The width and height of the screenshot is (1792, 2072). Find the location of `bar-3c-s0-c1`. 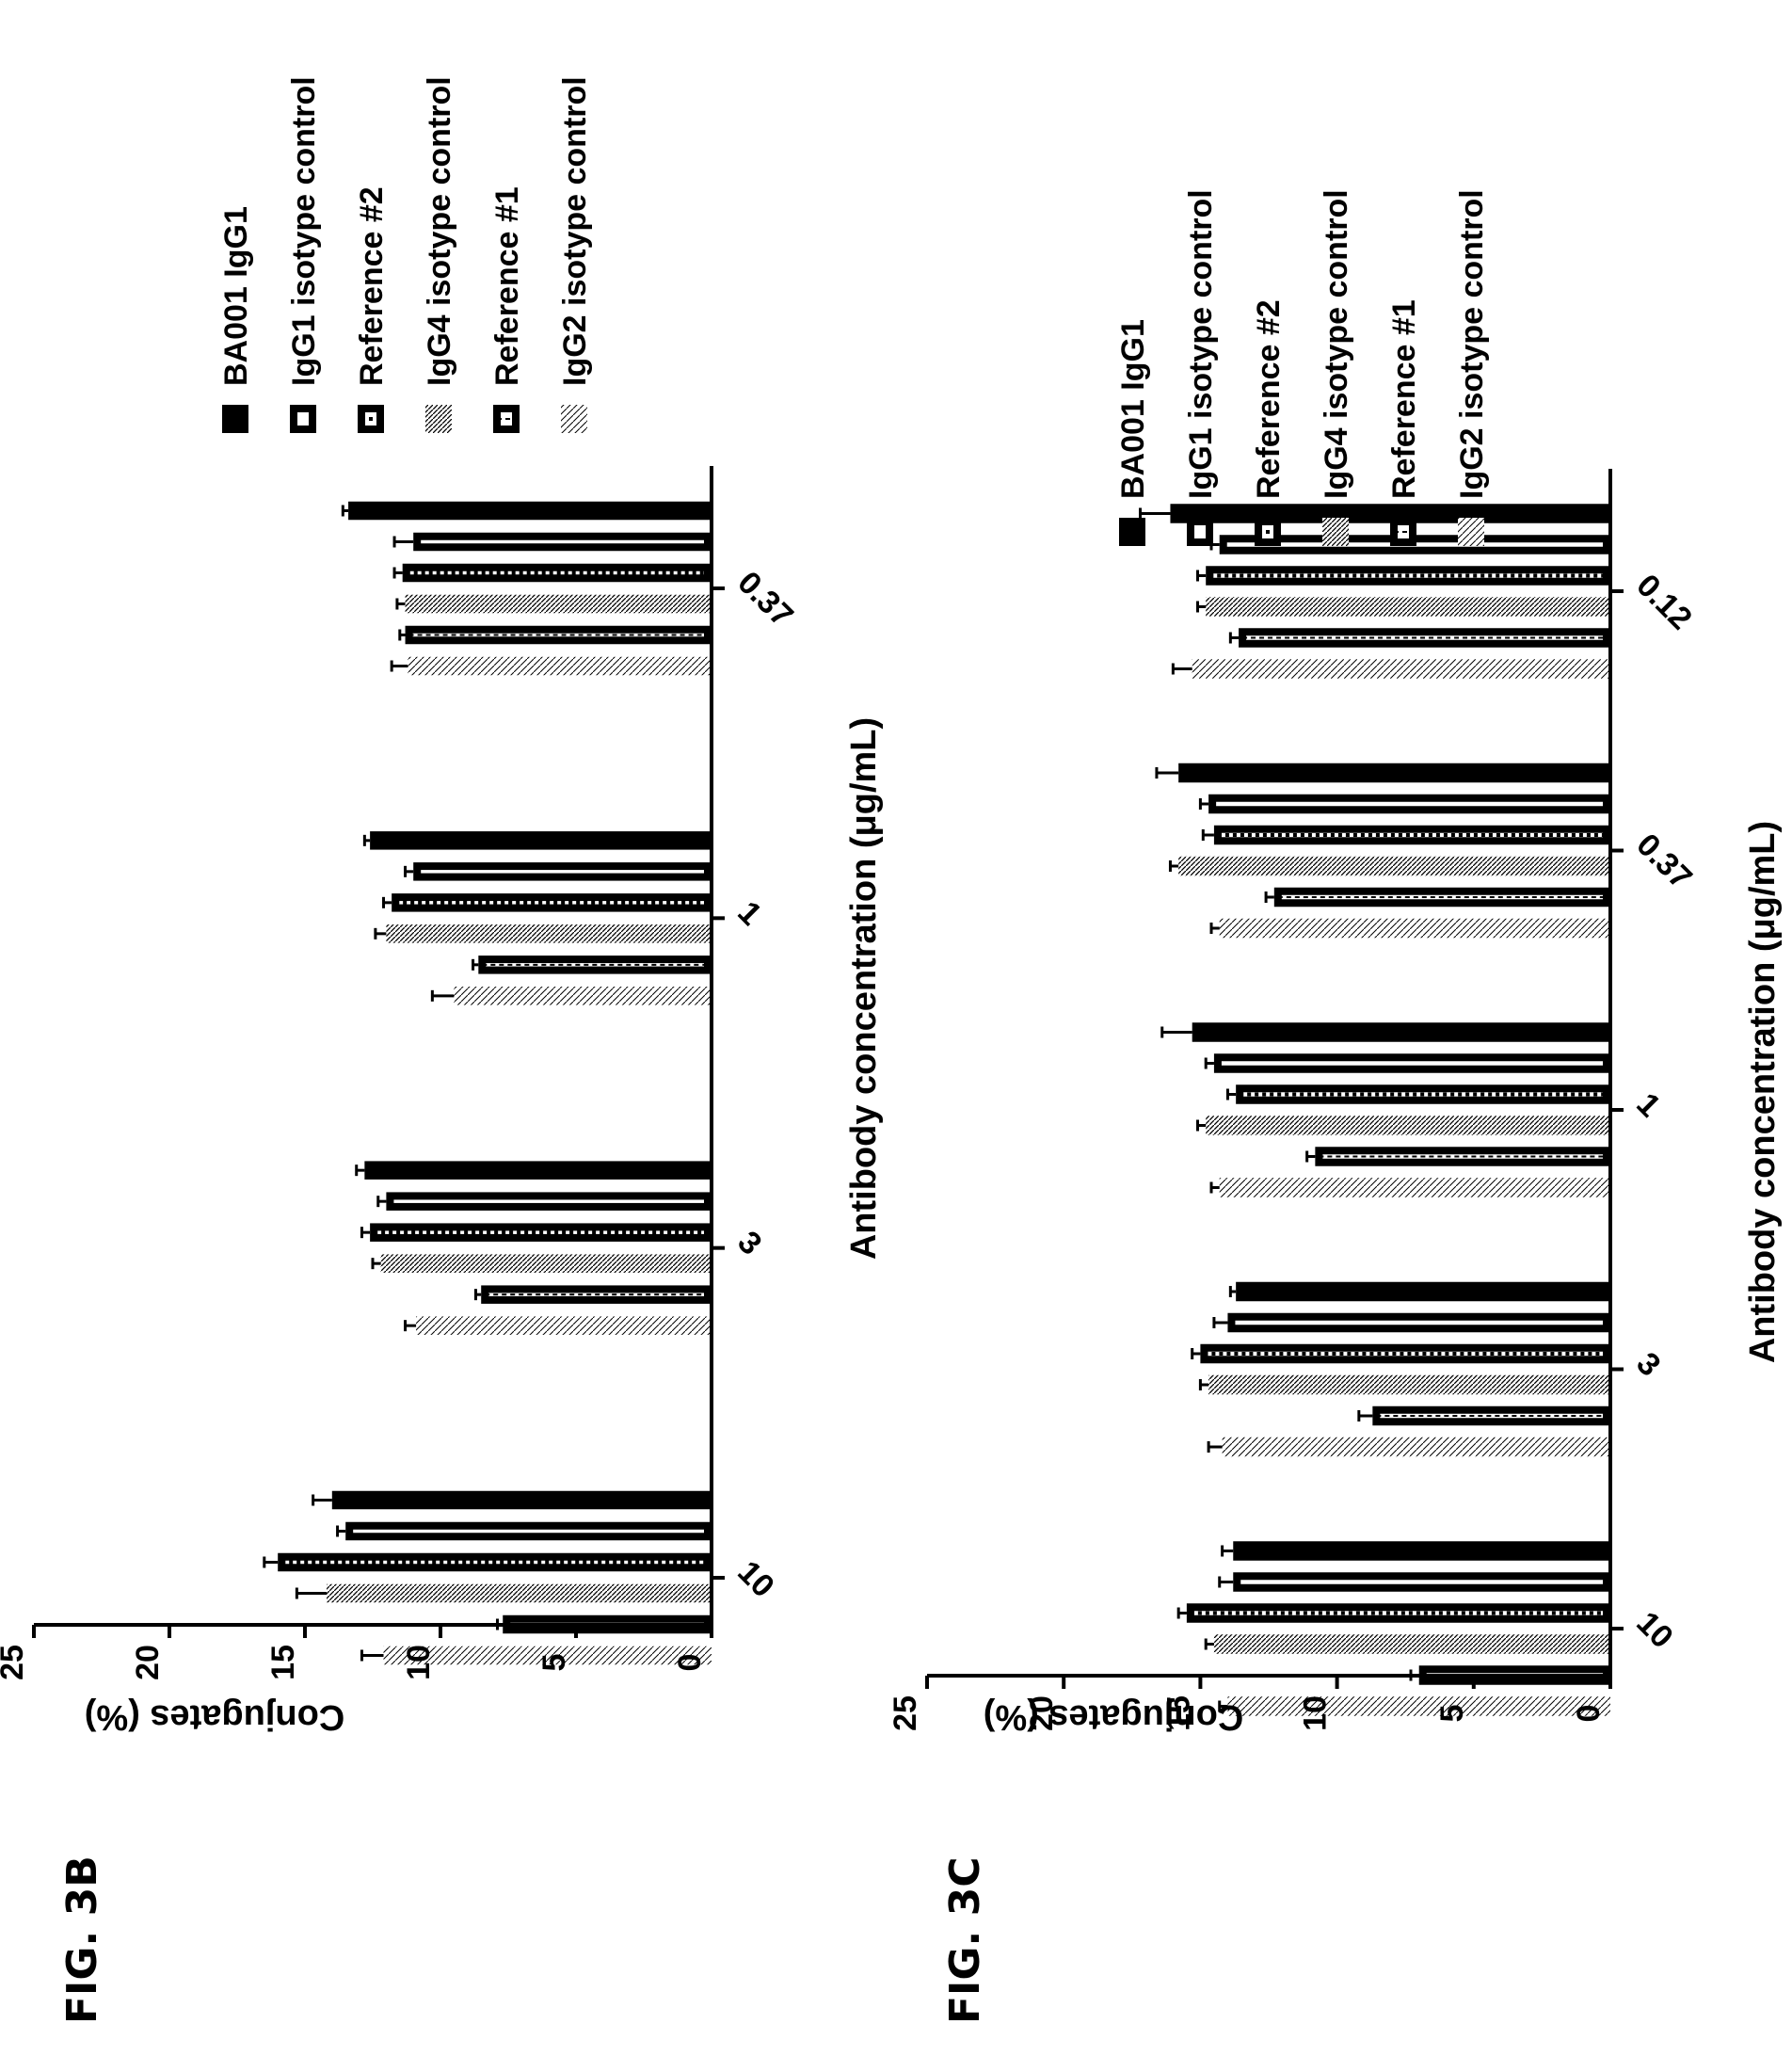

bar-3c-s0-c1 is located at coordinates (1423, 1291).